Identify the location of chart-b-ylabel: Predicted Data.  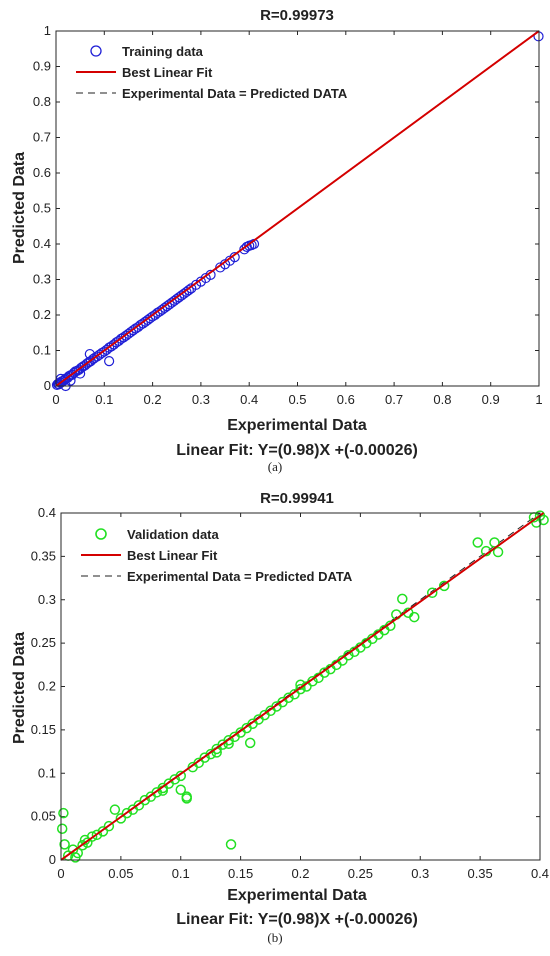
(19, 688).